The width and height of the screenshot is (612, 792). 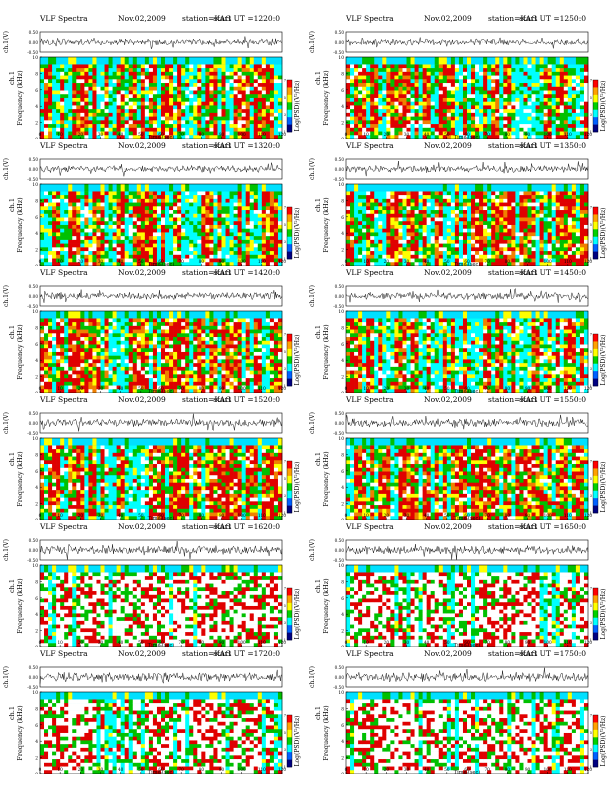 I want to click on waveform-tick-label: 0.50, so click(x=34, y=159).